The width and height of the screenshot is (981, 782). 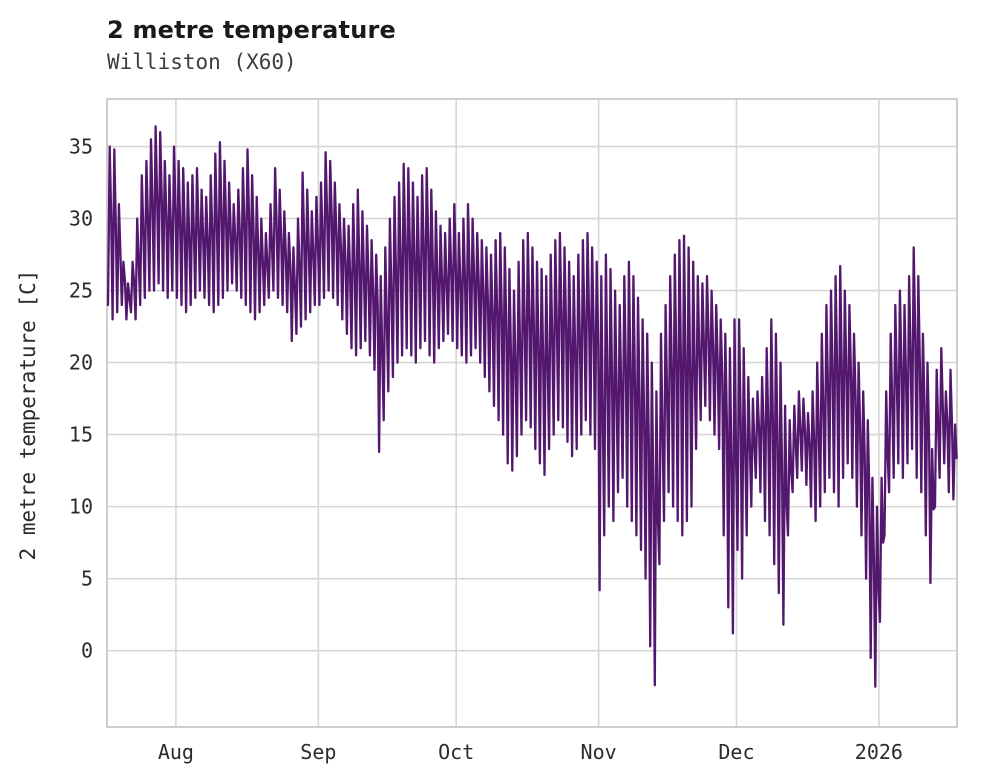 What do you see at coordinates (81, 147) in the screenshot?
I see `y-tick-label: 35` at bounding box center [81, 147].